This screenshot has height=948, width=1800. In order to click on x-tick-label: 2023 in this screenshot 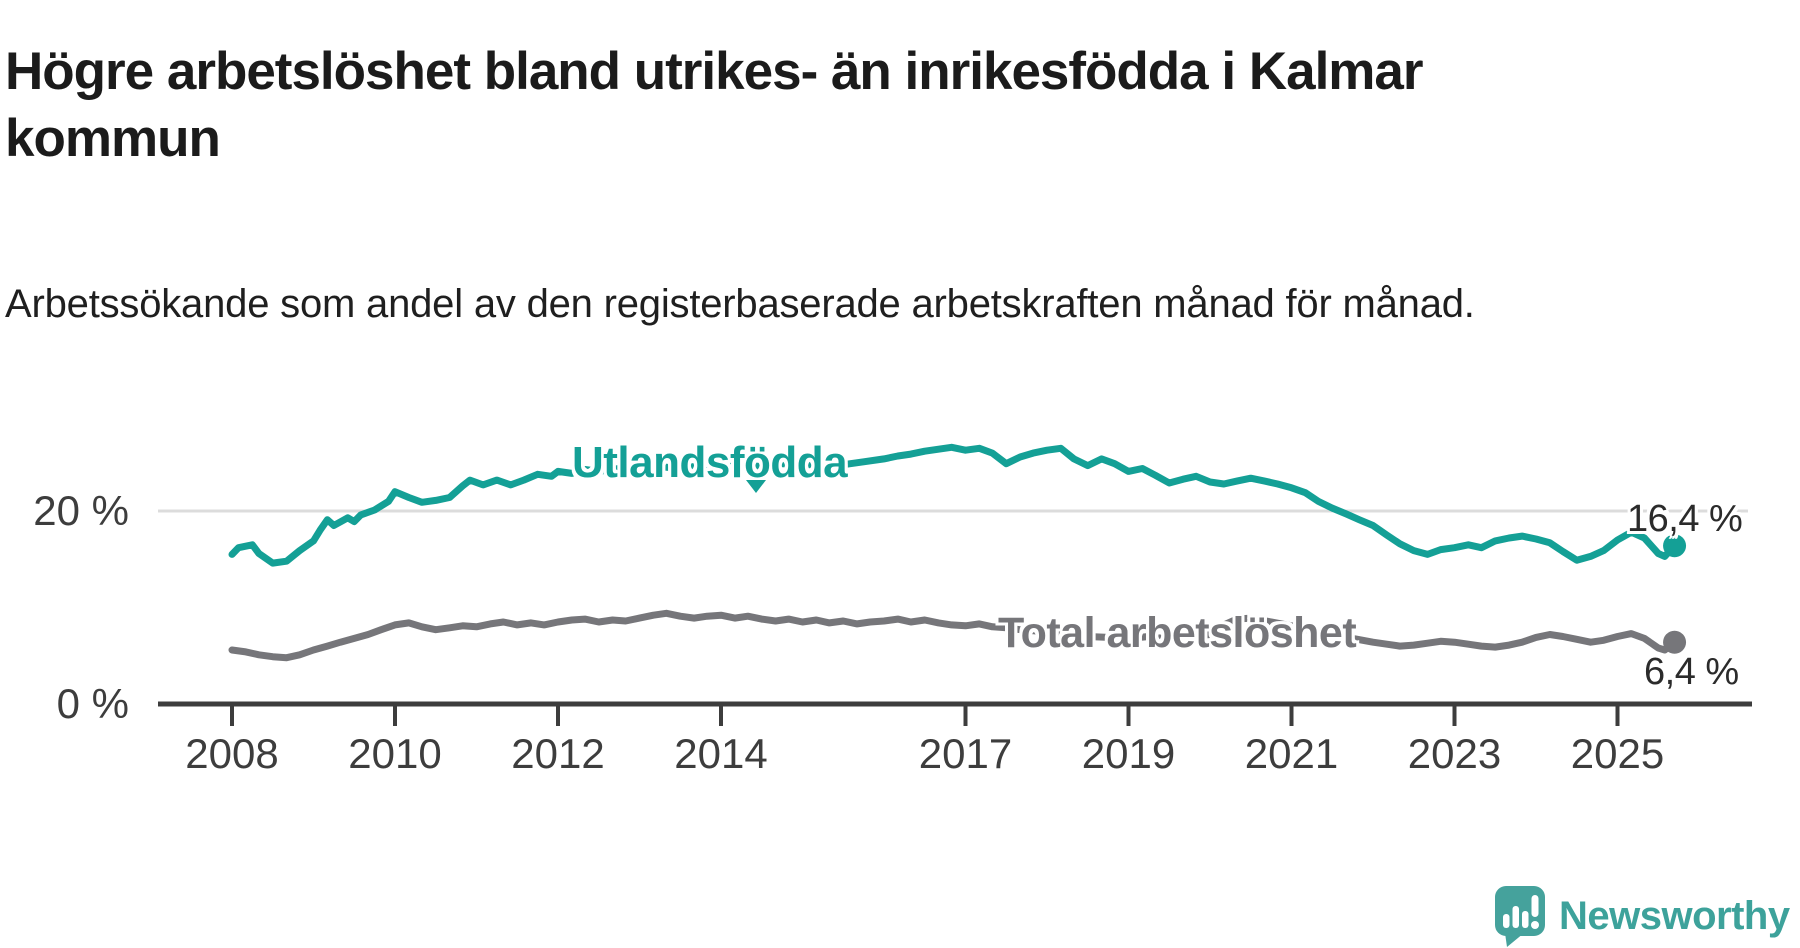, I will do `click(1454, 753)`.